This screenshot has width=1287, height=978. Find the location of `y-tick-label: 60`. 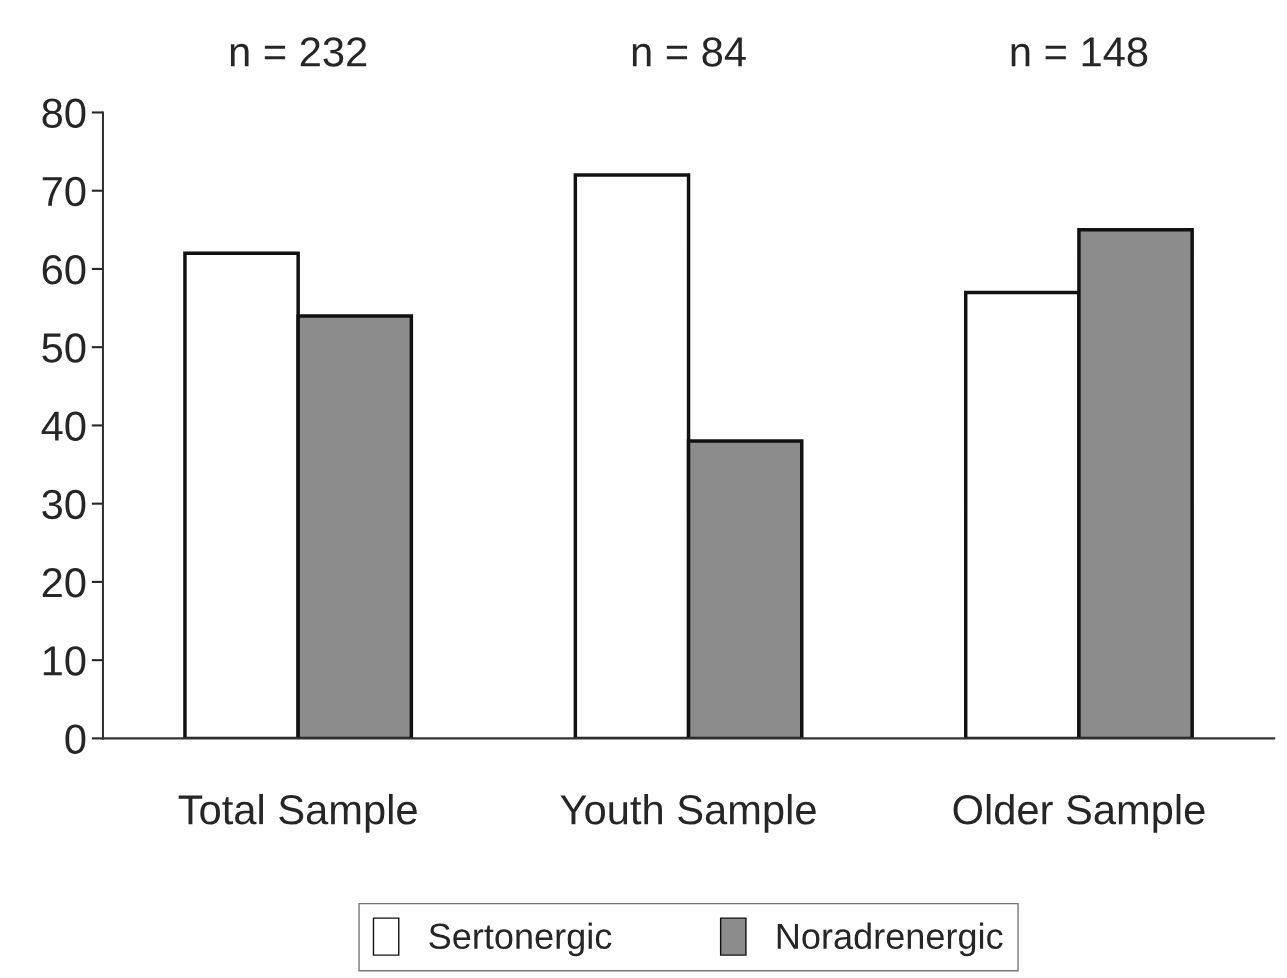

y-tick-label: 60 is located at coordinates (64, 269).